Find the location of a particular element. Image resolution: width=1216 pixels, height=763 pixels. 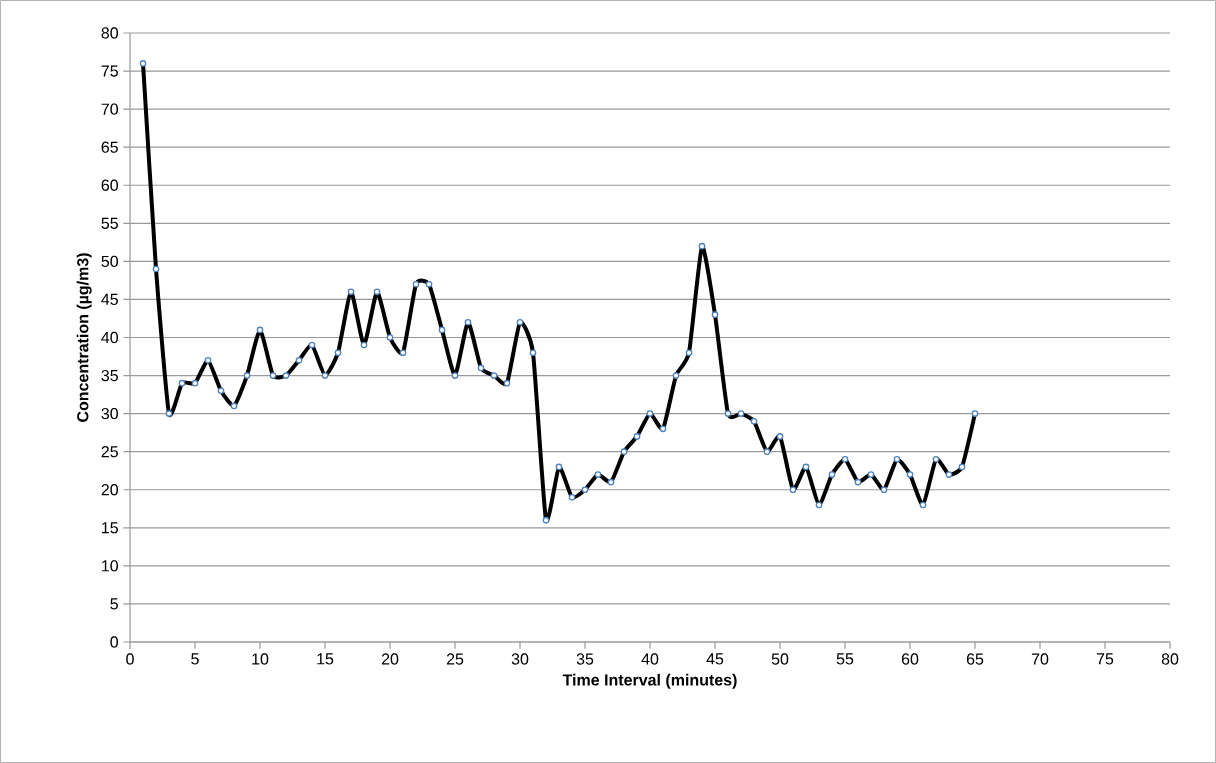

x-tick-label: 25 is located at coordinates (455, 659).